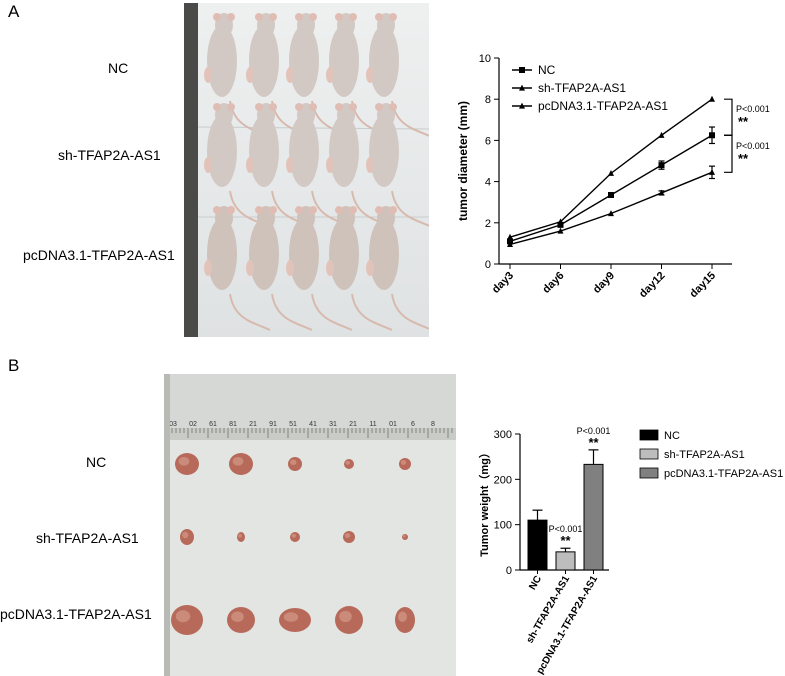 The width and height of the screenshot is (785, 676). What do you see at coordinates (704, 455) in the screenshot?
I see `legend-label: sh-TFAP2A-AS1` at bounding box center [704, 455].